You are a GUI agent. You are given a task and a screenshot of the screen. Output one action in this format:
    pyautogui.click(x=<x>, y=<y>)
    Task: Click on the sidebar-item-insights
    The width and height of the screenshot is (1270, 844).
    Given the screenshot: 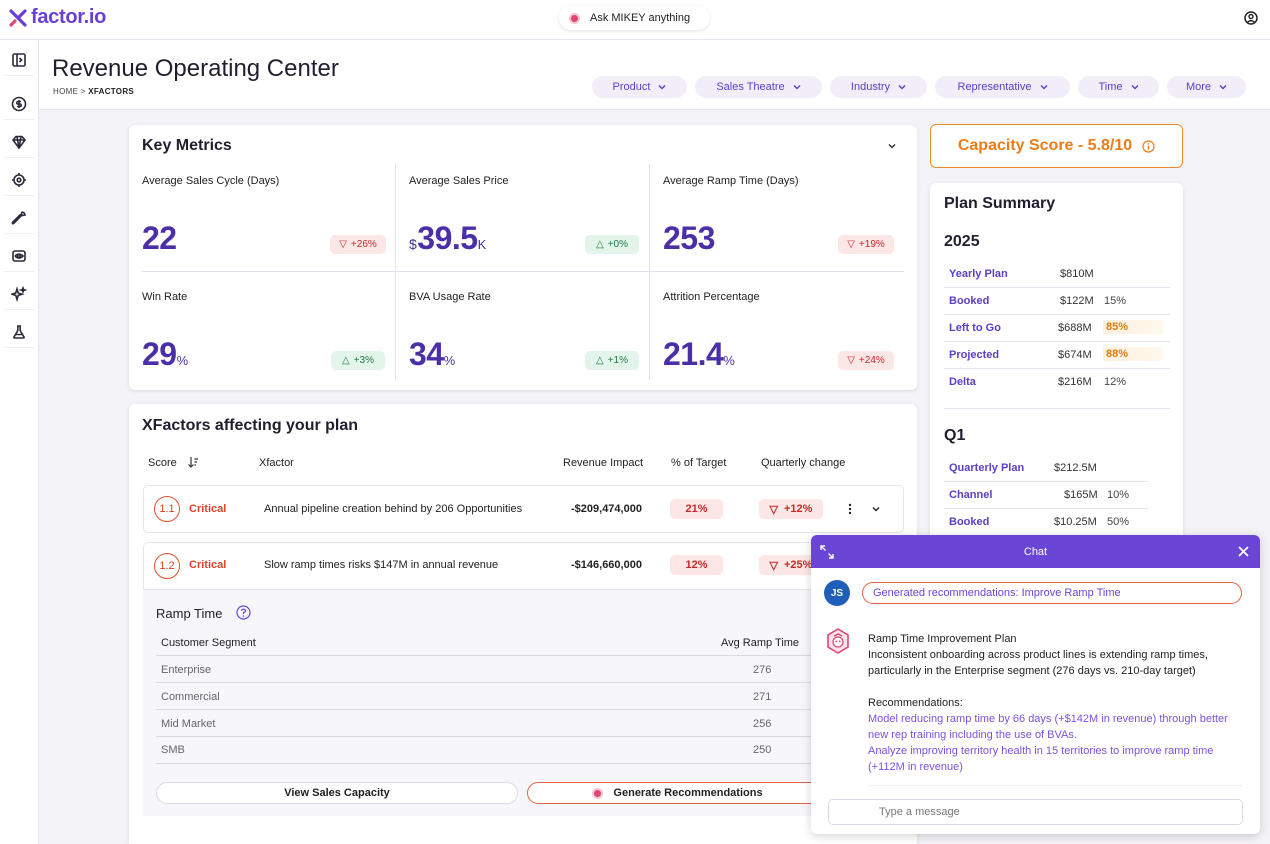 What is the action you would take?
    pyautogui.click(x=19, y=256)
    